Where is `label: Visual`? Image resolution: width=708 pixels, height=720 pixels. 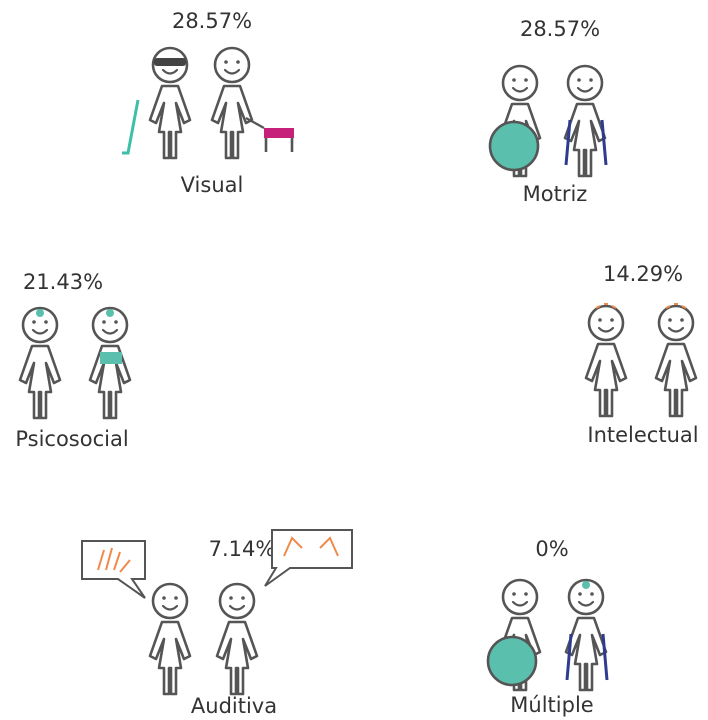
label: Visual is located at coordinates (212, 185).